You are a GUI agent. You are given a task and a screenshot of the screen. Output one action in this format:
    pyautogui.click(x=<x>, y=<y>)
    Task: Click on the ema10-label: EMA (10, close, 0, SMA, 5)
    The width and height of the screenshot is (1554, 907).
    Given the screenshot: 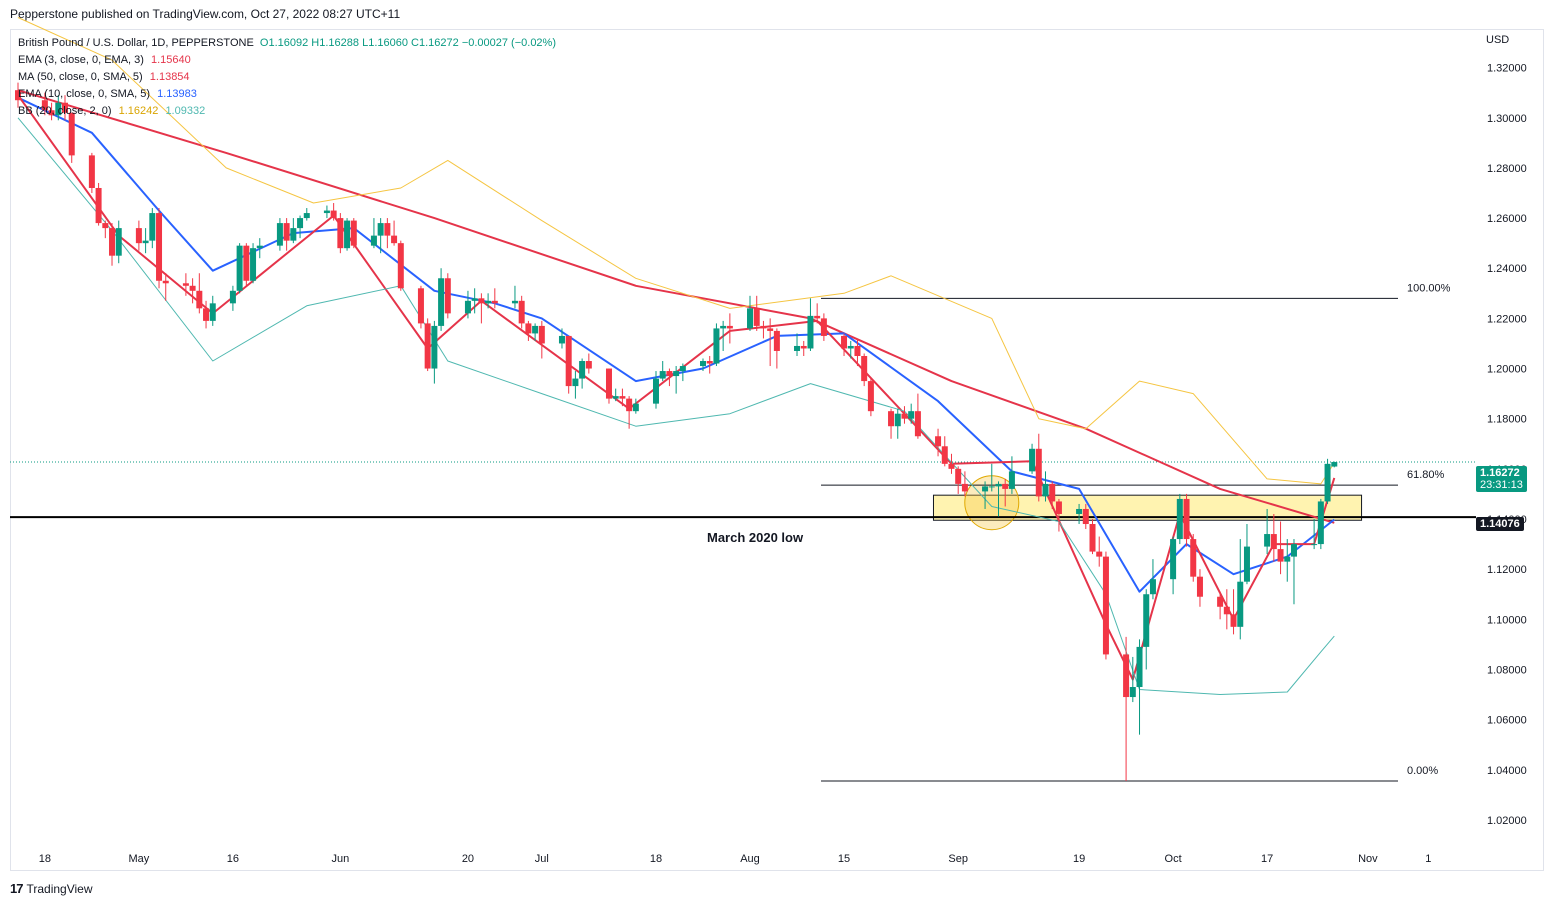 What is the action you would take?
    pyautogui.click(x=84, y=94)
    